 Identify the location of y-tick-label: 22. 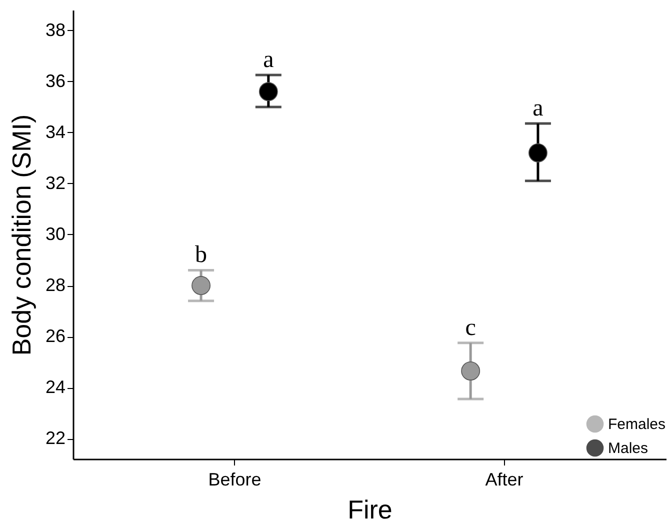
(55, 438).